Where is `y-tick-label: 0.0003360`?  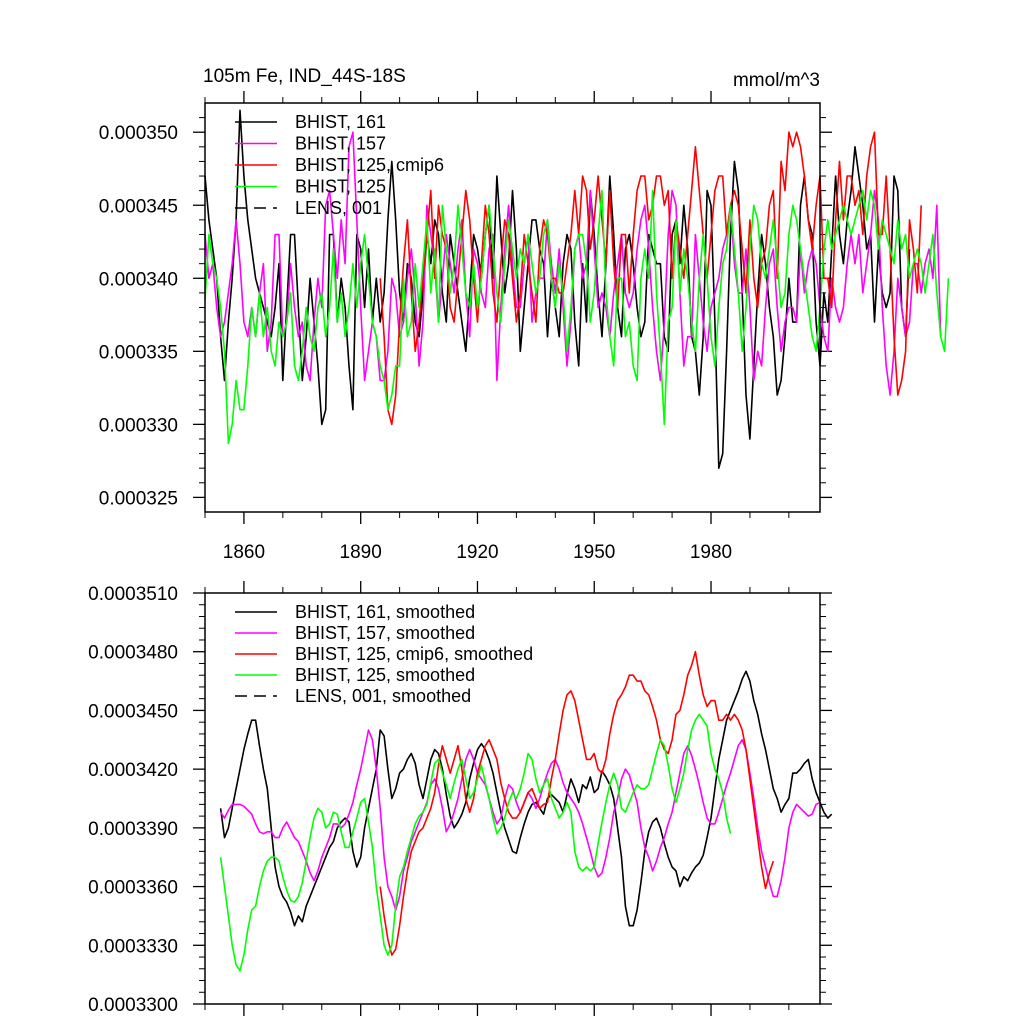
y-tick-label: 0.0003360 is located at coordinates (133, 888).